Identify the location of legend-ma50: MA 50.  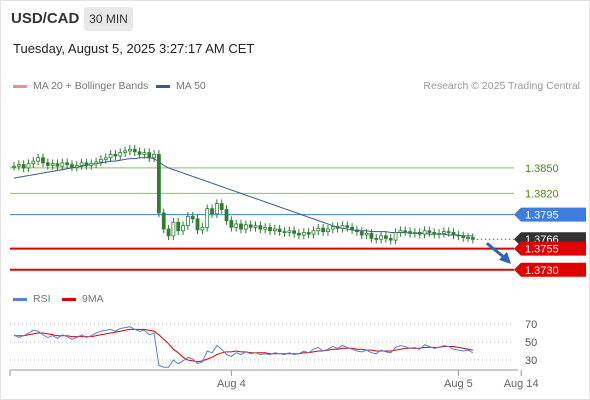
(181, 86).